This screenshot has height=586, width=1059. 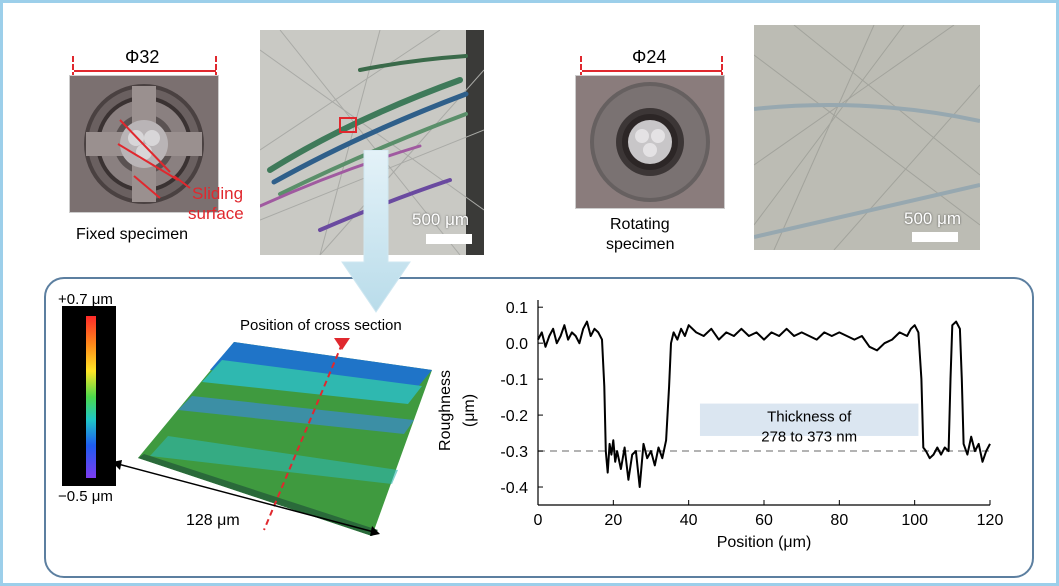 What do you see at coordinates (990, 520) in the screenshot?
I see `x-tick-label: 120` at bounding box center [990, 520].